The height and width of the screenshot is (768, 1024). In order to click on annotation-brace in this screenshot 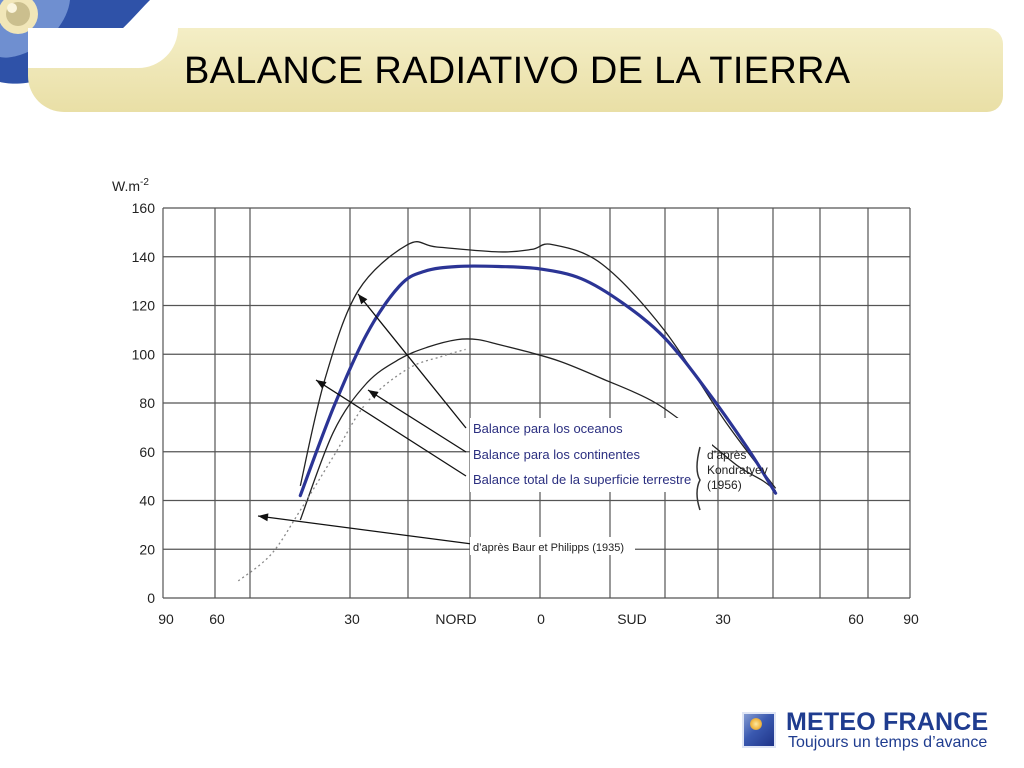, I will do `click(698, 478)`.